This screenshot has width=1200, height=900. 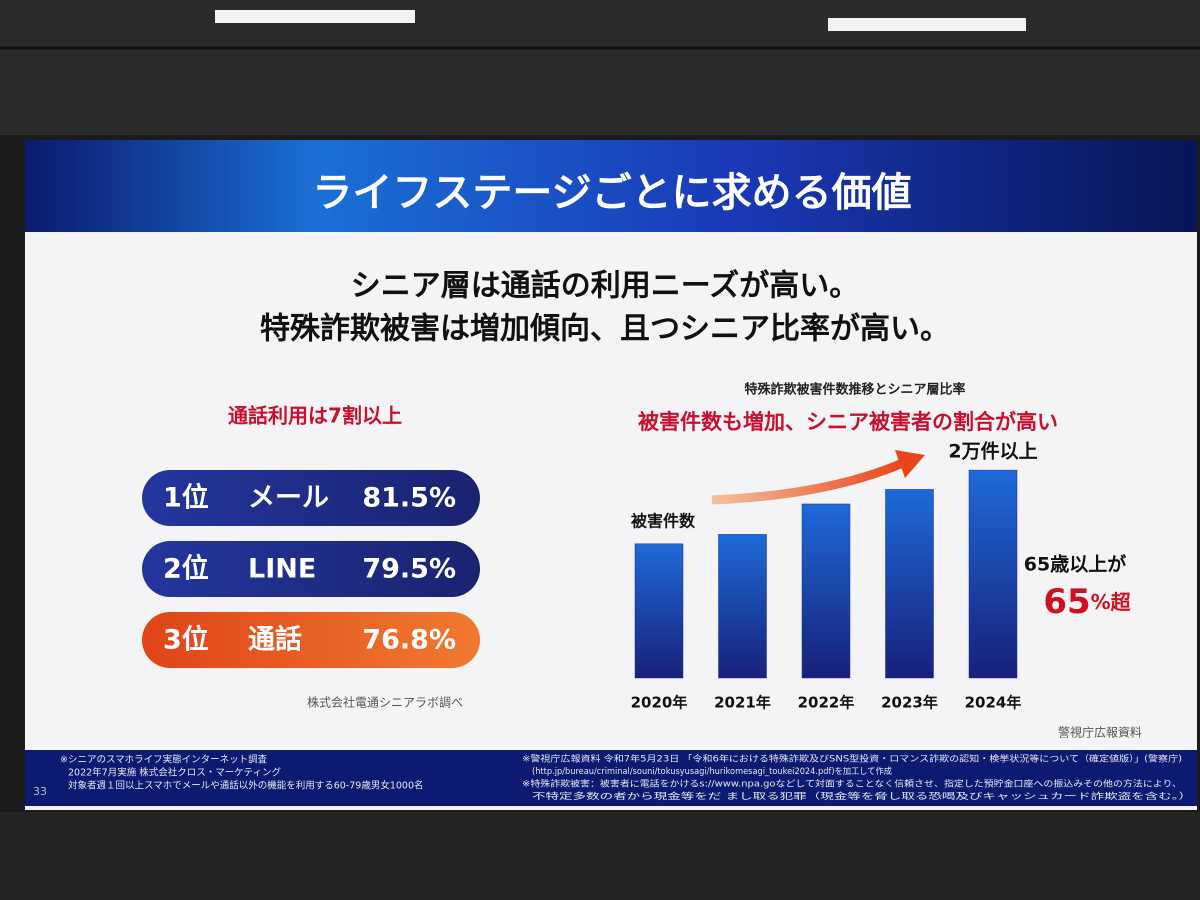 I want to click on annotation: 65歳以上が, so click(x=1075, y=564).